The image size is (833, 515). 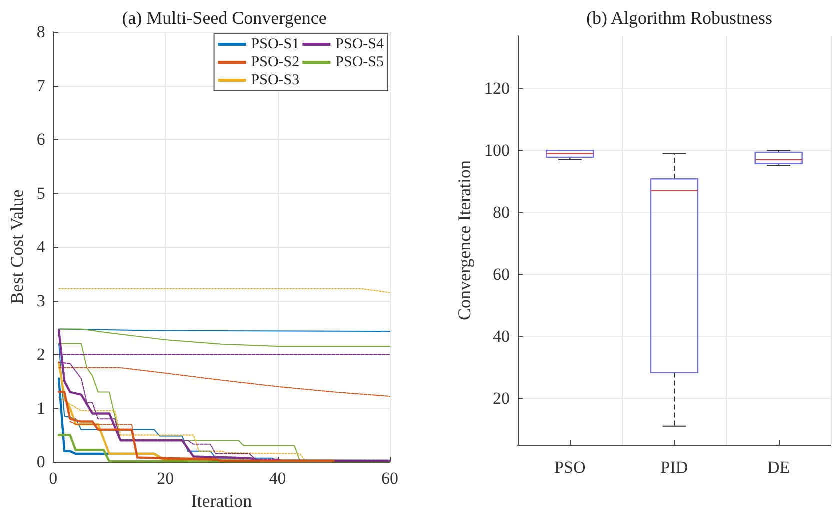 I want to click on x-axis-title: Iteration, so click(x=221, y=501).